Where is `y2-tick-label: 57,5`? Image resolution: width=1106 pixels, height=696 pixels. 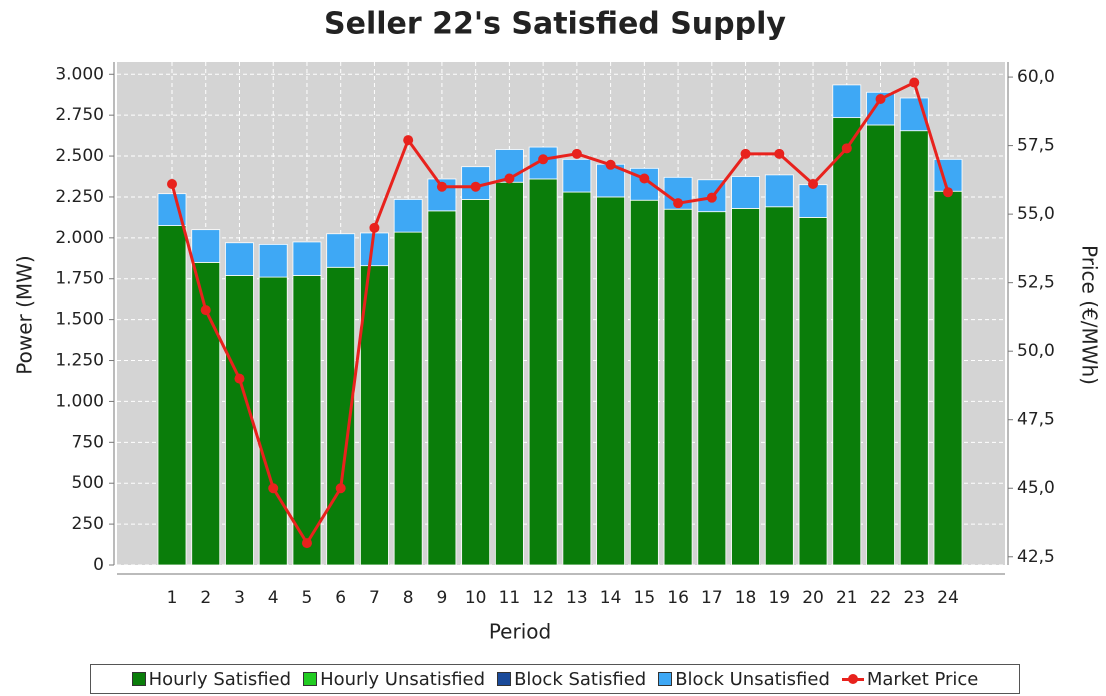 y2-tick-label: 57,5 is located at coordinates (1036, 146).